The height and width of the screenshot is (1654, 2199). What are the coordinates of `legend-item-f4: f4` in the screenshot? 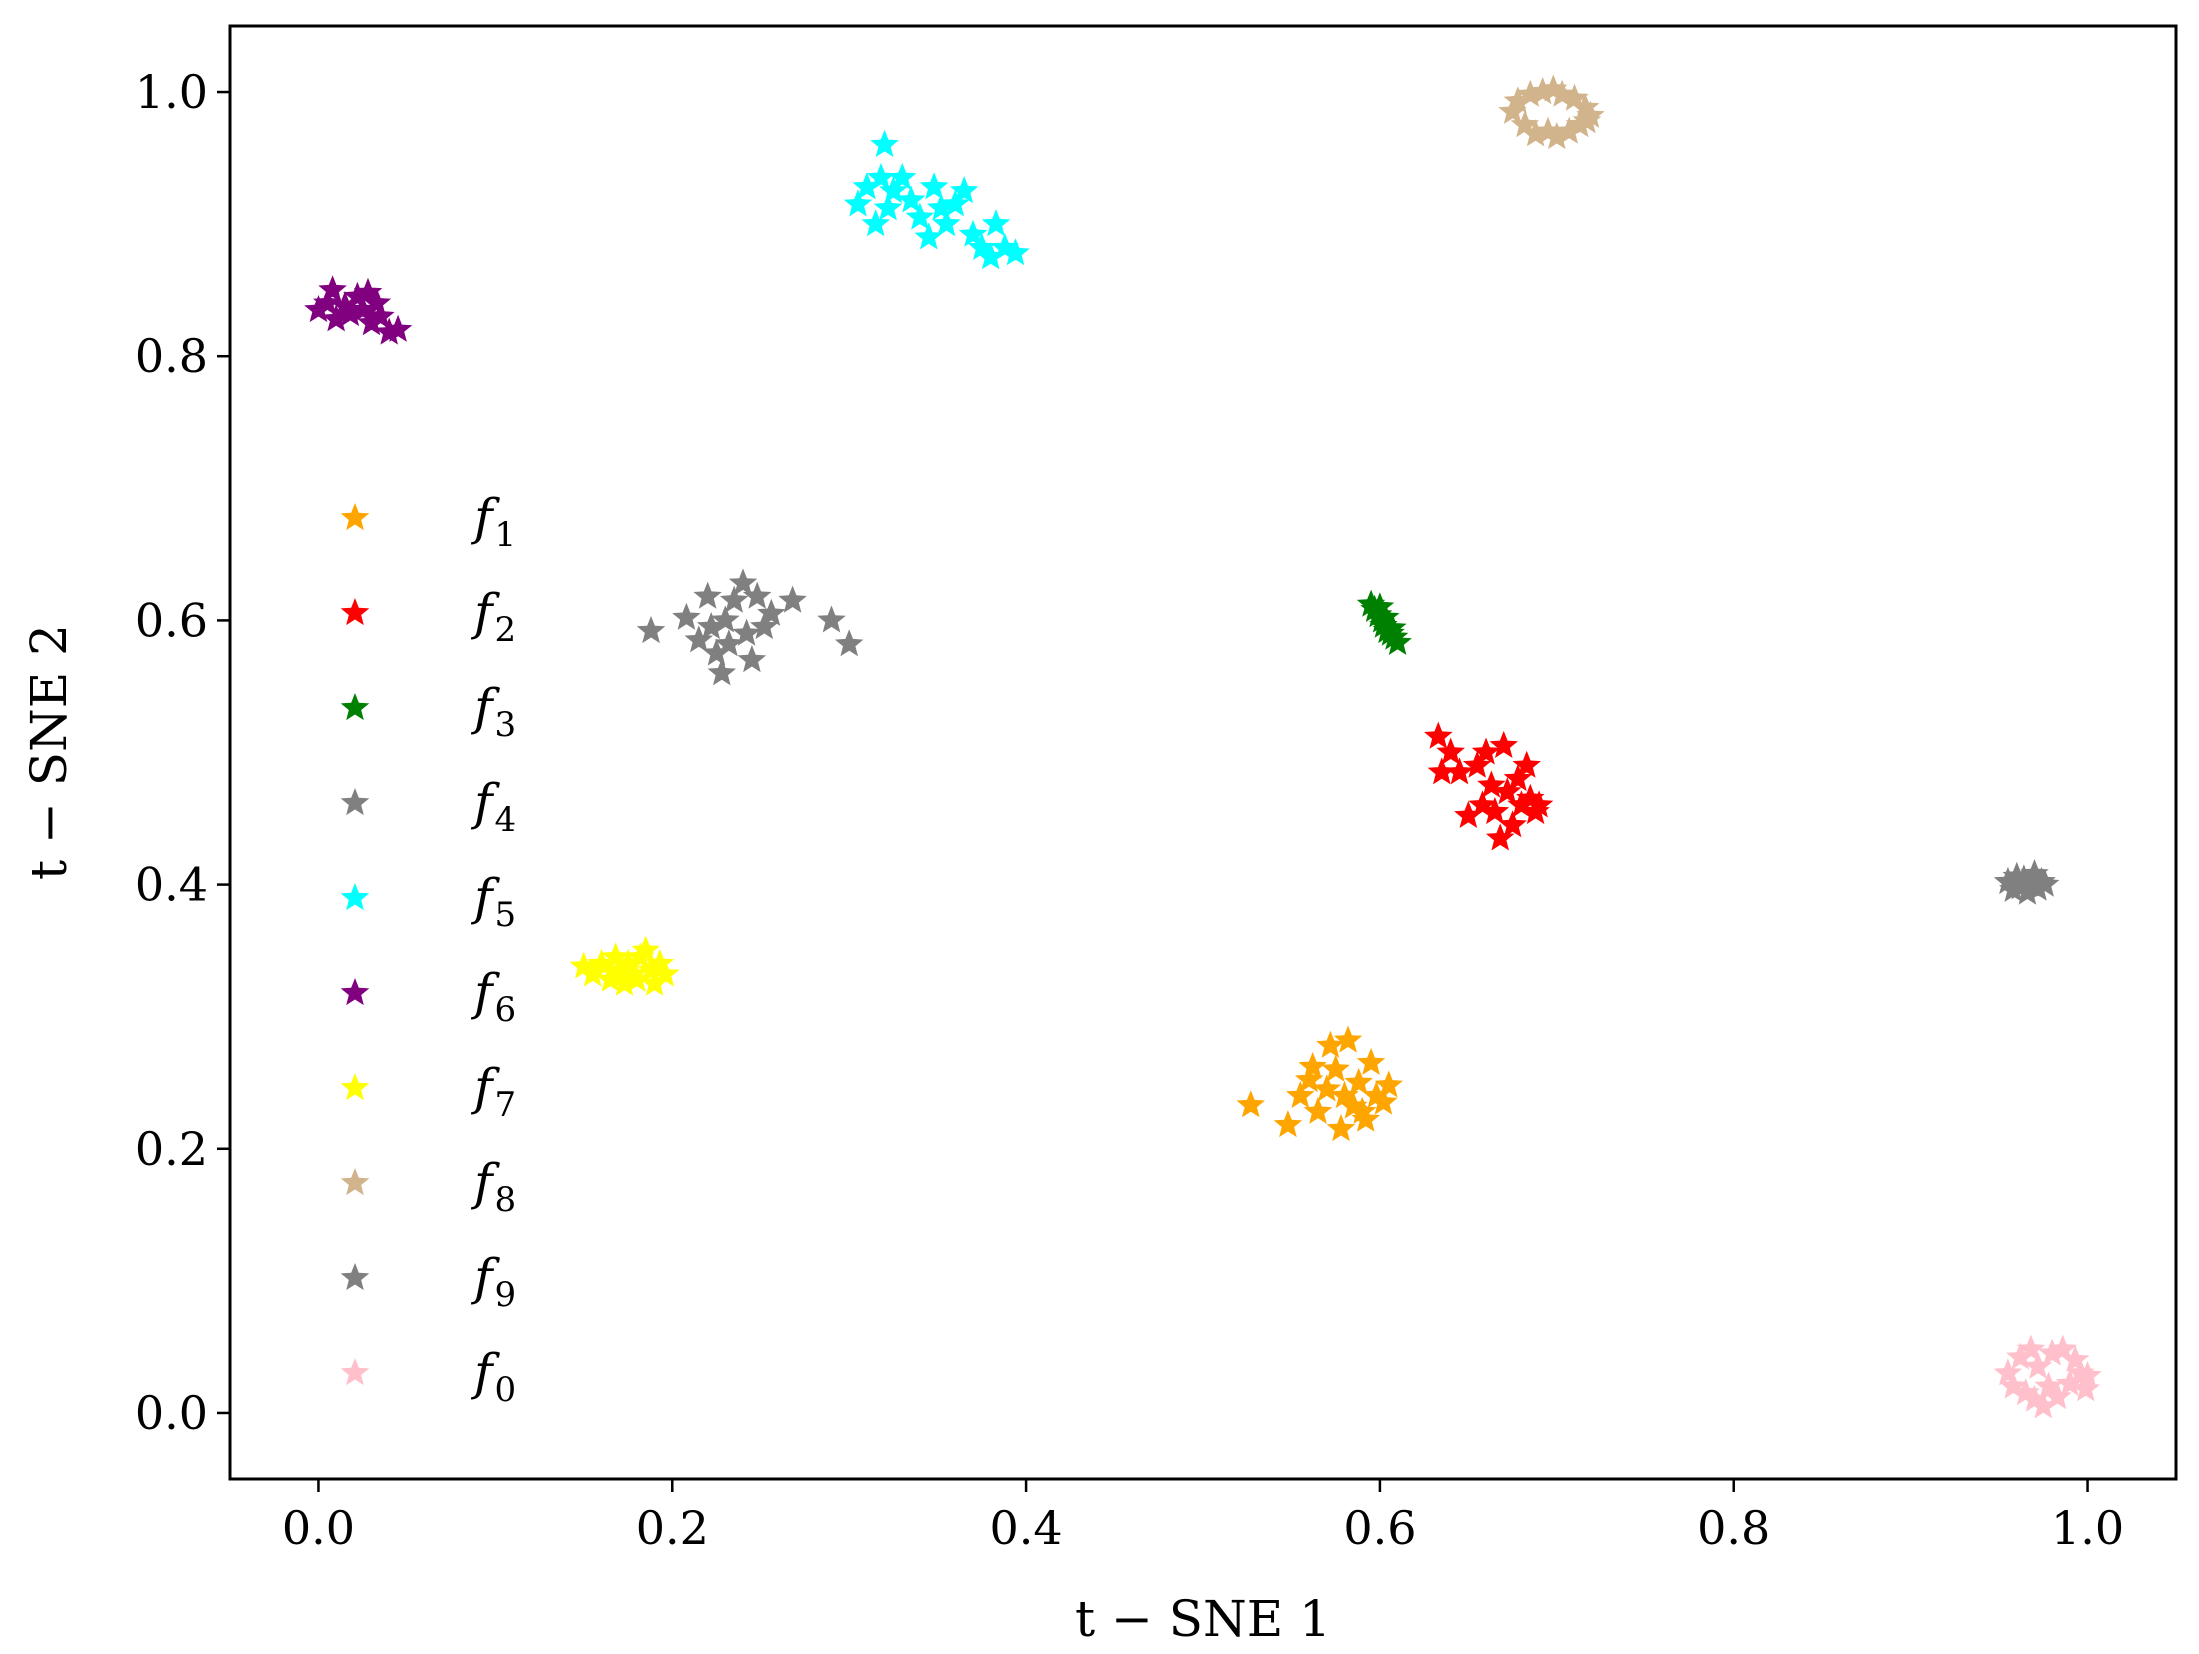 It's located at (428, 806).